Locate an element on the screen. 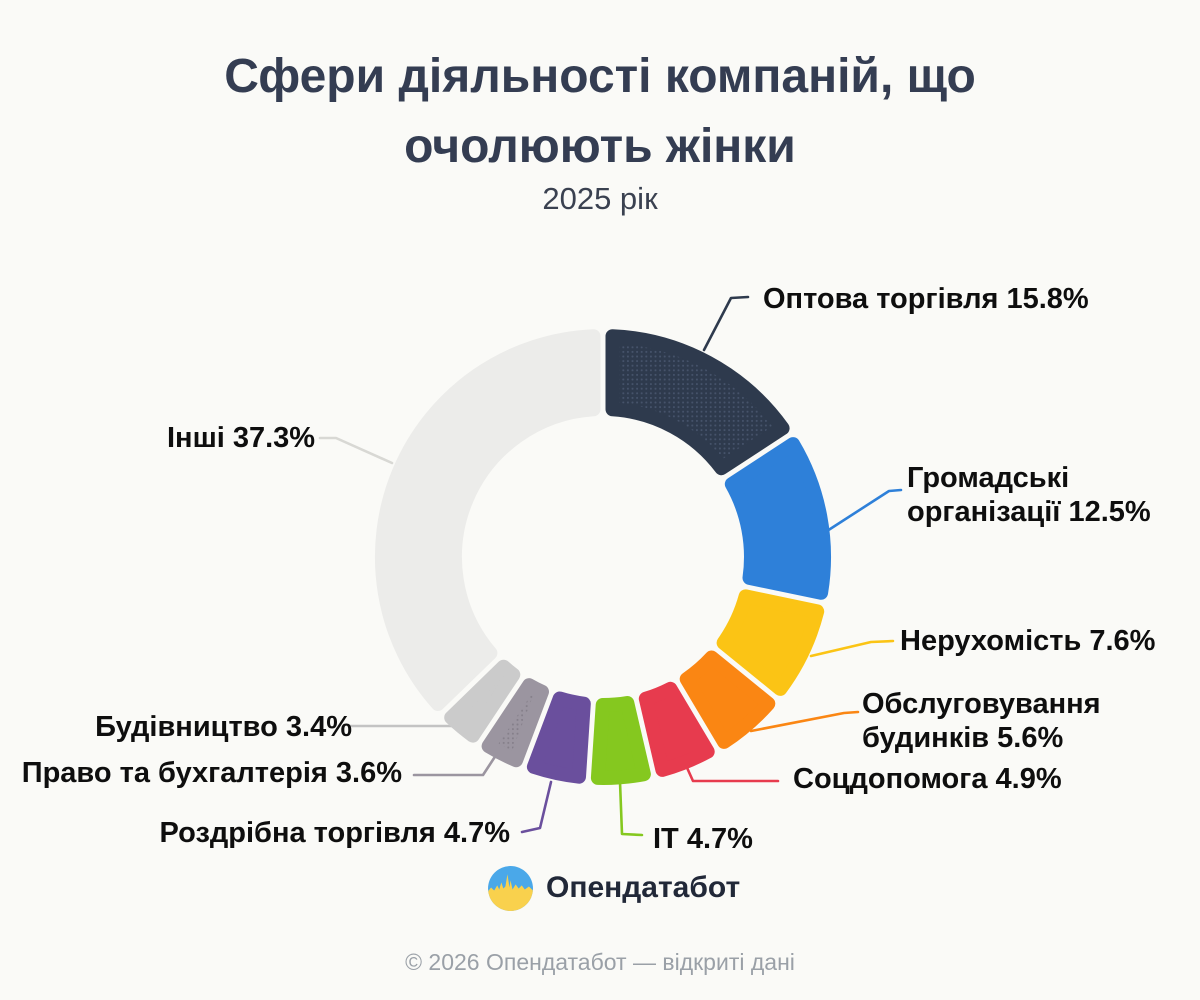 Image resolution: width=1200 pixels, height=1000 pixels. callout-inshi: Інші 37.3% is located at coordinates (241, 438).